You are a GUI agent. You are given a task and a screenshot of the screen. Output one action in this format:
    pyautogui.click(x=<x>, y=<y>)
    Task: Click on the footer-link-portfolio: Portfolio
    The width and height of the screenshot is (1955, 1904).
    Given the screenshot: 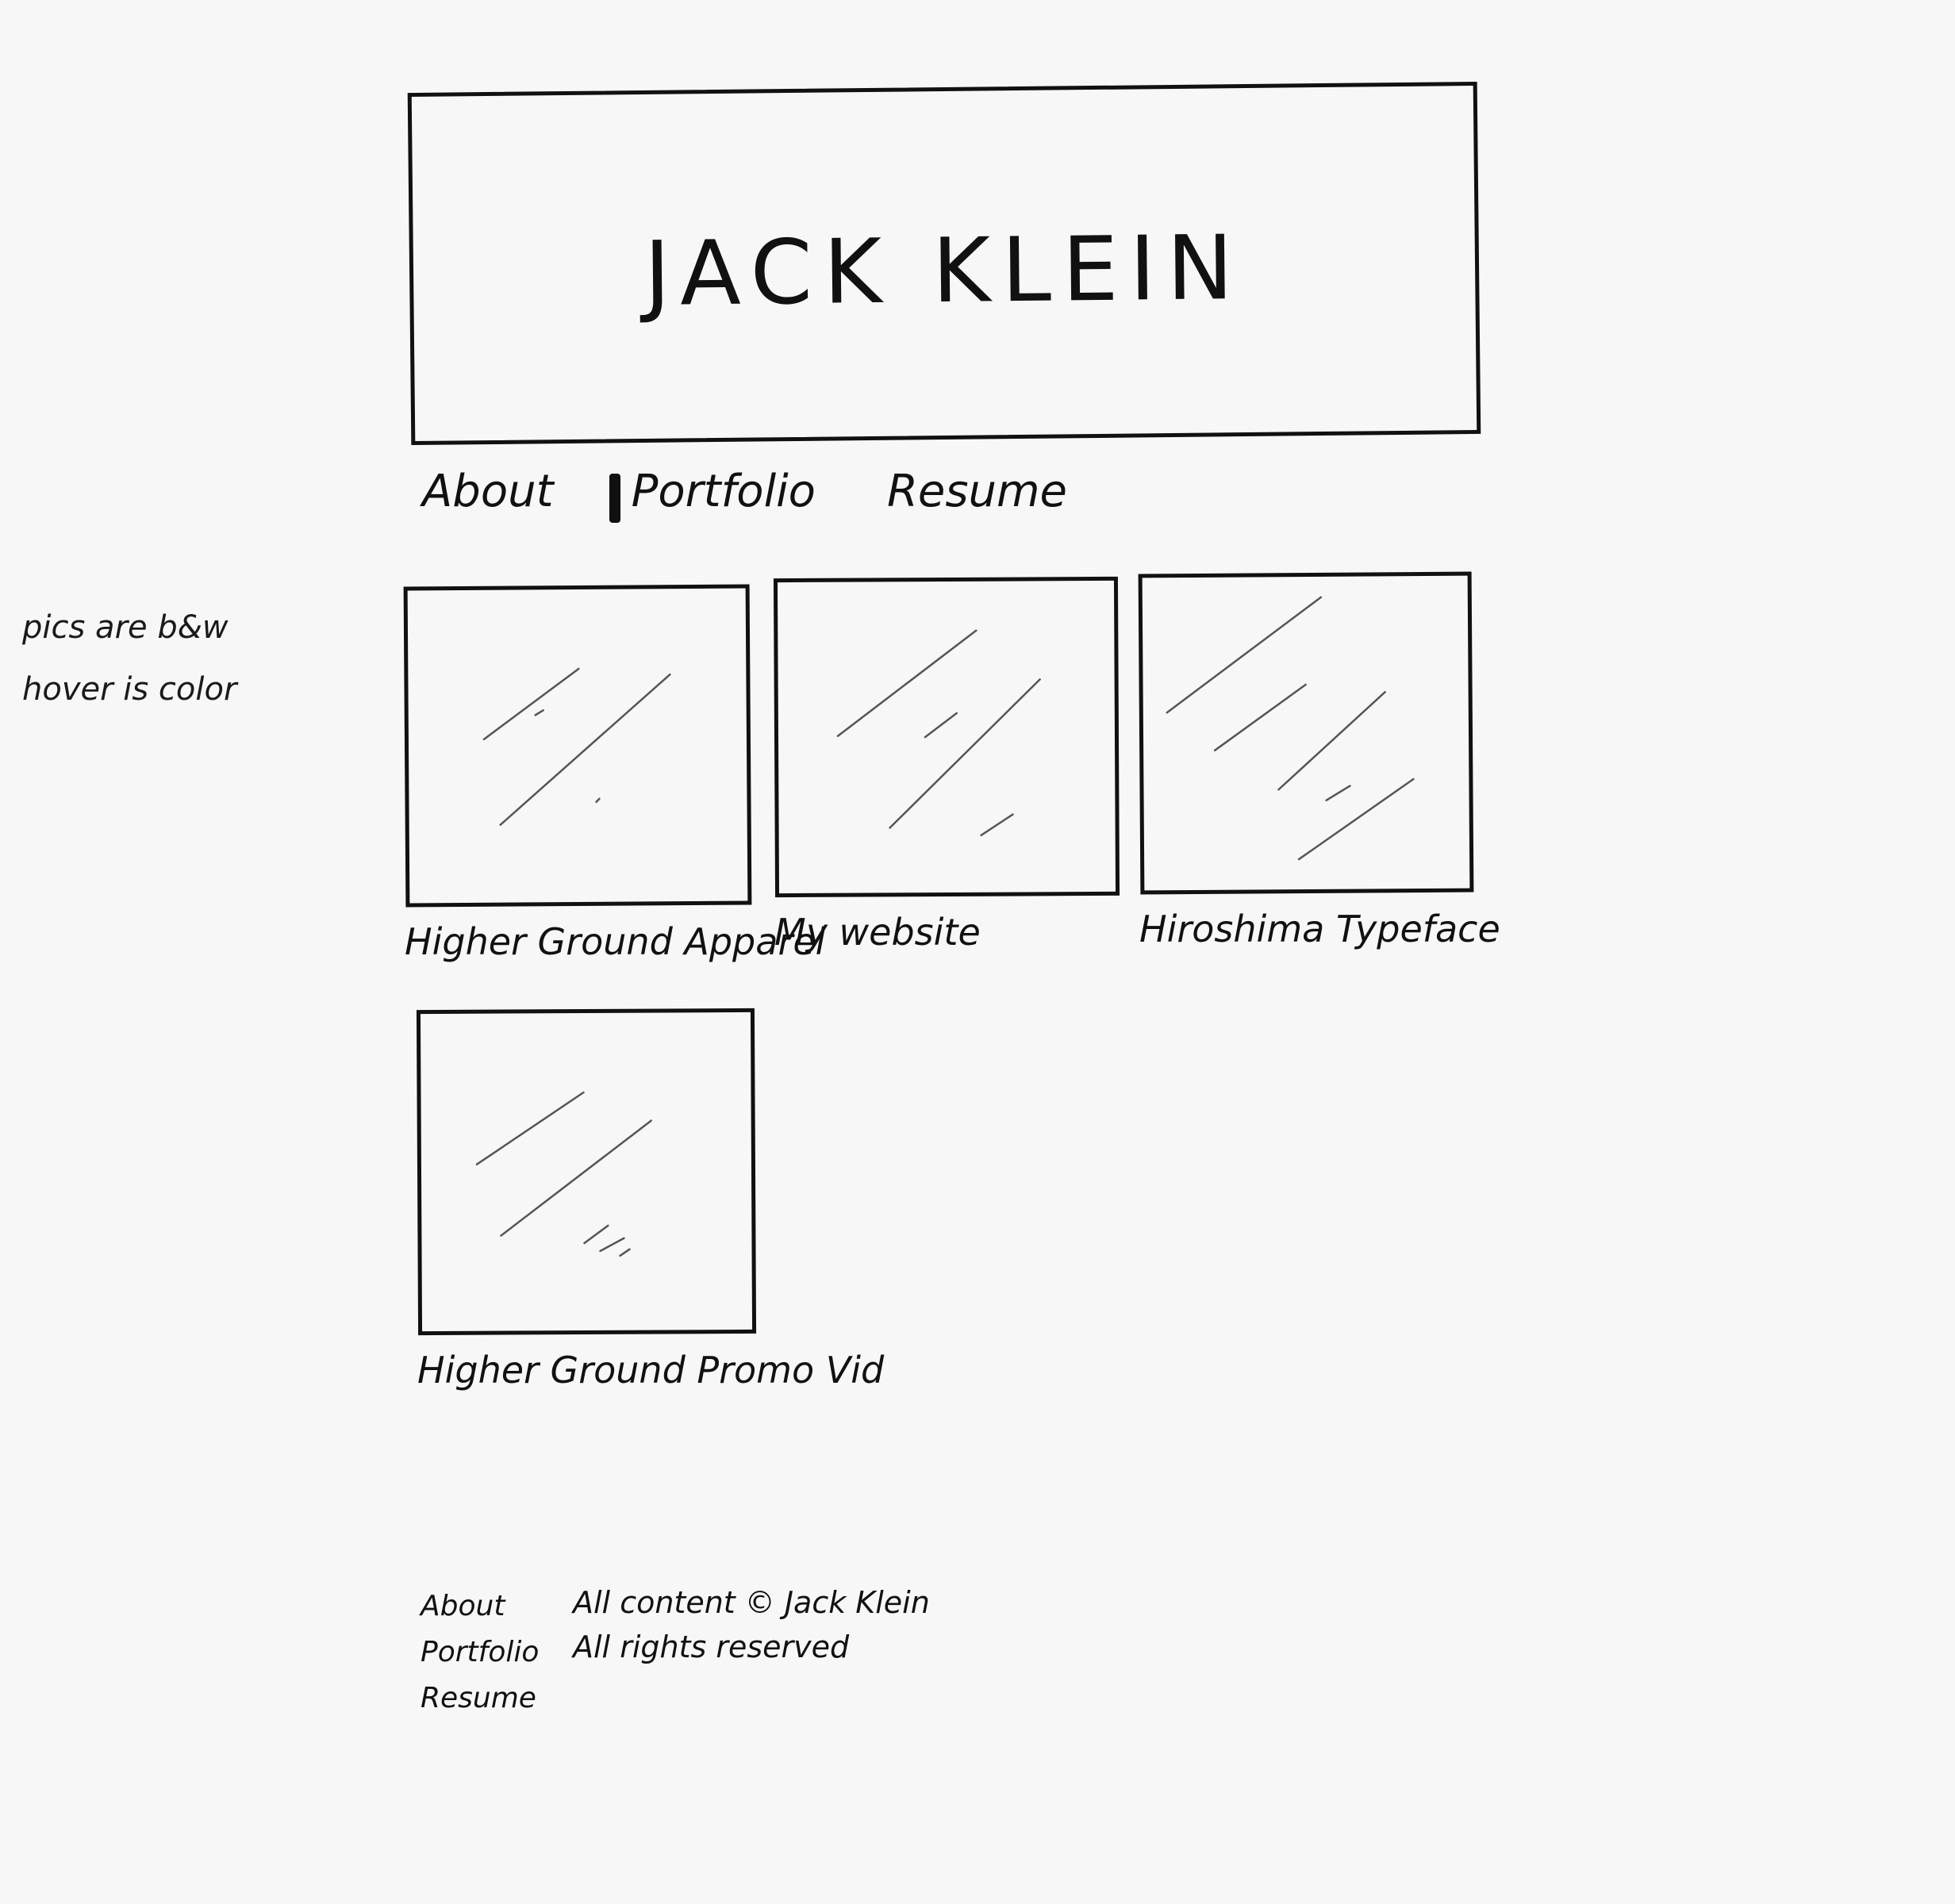 What is the action you would take?
    pyautogui.click(x=480, y=1652)
    